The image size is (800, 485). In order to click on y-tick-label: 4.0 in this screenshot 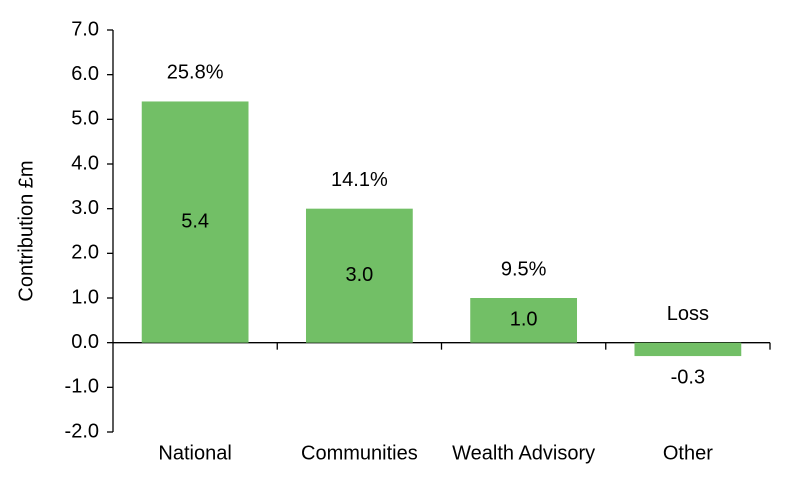, I will do `click(85, 163)`.